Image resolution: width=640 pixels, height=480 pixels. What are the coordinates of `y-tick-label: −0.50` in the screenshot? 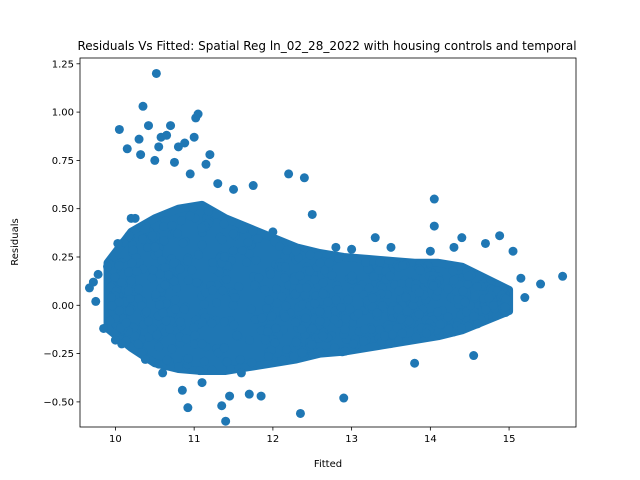 It's located at (58, 402).